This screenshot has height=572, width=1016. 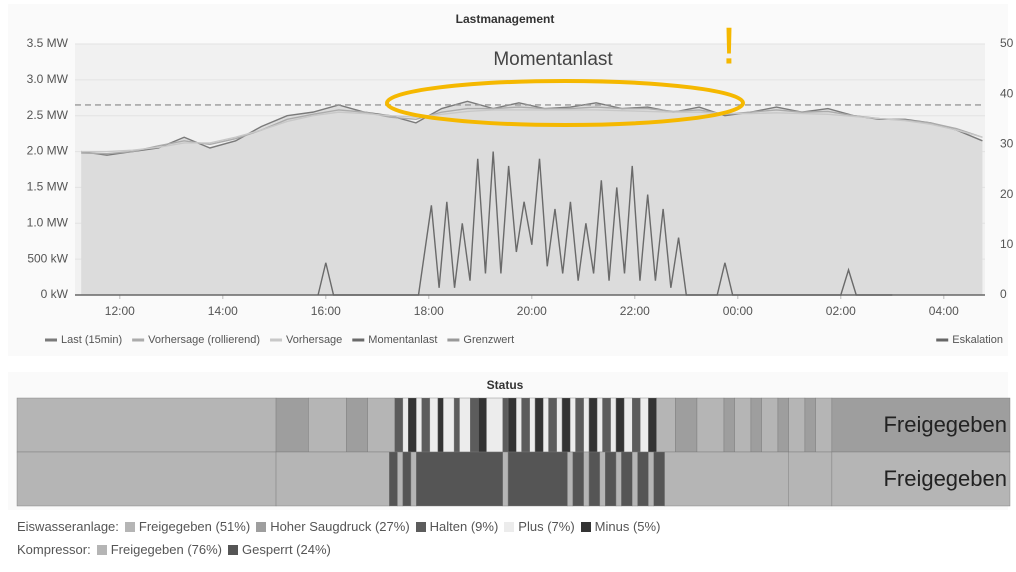 I want to click on x-tick-label: 04:00, so click(x=944, y=311).